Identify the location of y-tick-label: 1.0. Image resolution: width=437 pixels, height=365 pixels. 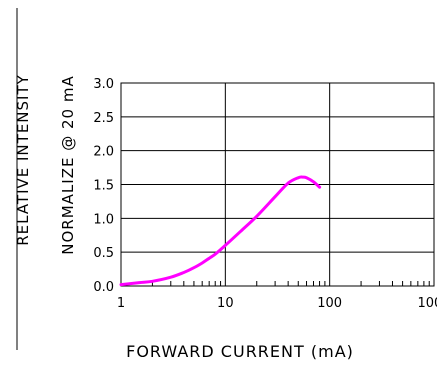
(103, 219).